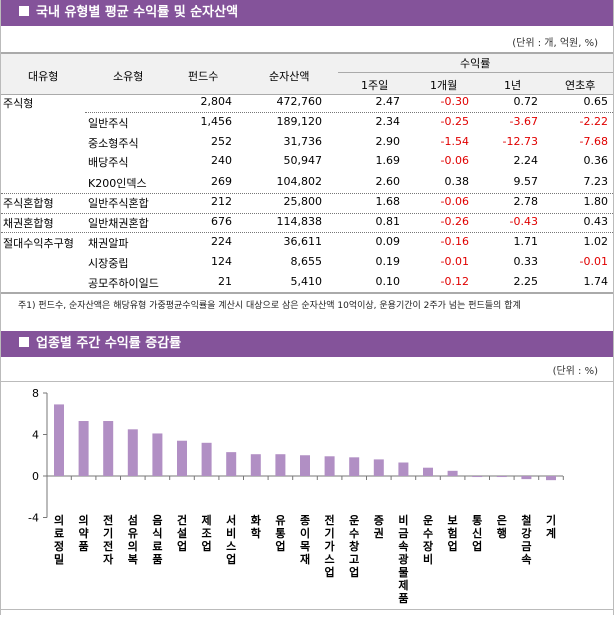 Image resolution: width=614 pixels, height=617 pixels. I want to click on col-minor: 소유형, so click(128, 76).